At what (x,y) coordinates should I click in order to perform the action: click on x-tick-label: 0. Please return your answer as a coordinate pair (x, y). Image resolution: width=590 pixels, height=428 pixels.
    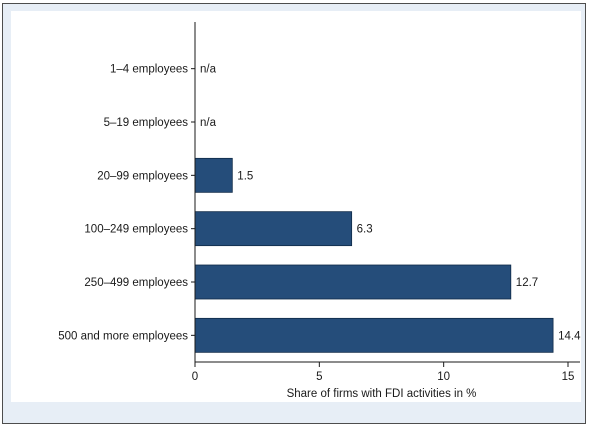
    Looking at the image, I should click on (195, 377).